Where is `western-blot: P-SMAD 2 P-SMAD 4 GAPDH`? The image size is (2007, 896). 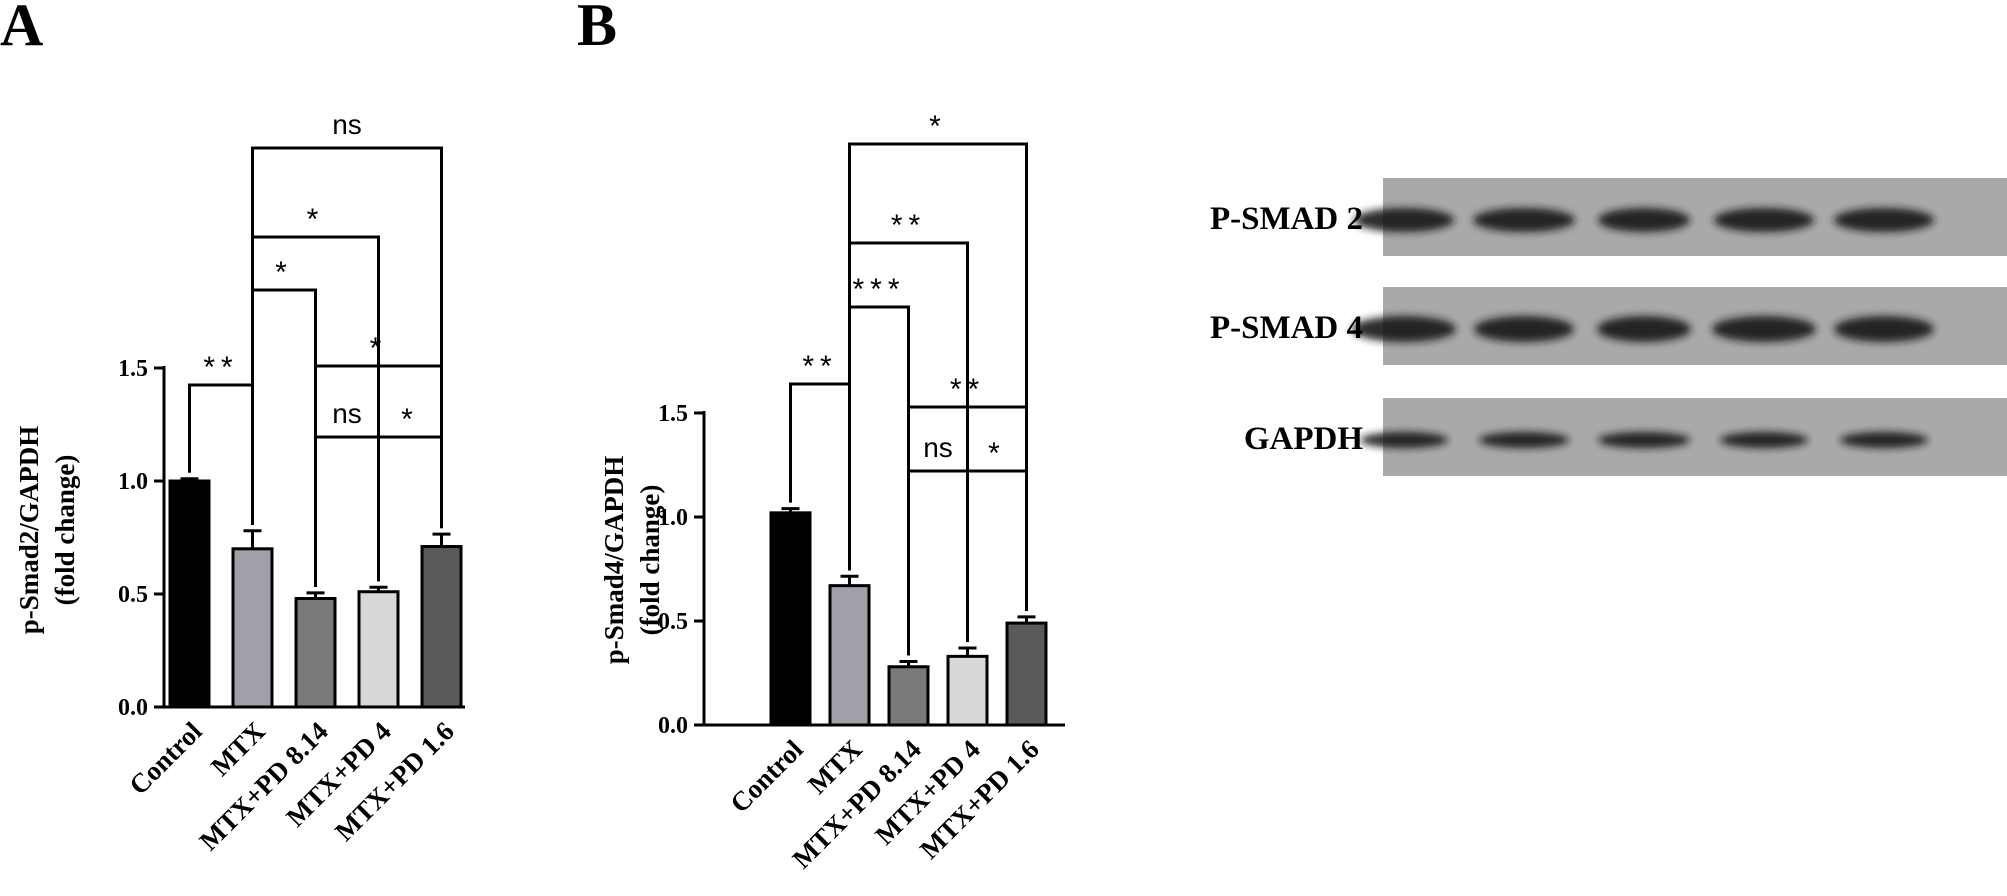
western-blot: P-SMAD 2 P-SMAD 4 GAPDH is located at coordinates (1608, 327).